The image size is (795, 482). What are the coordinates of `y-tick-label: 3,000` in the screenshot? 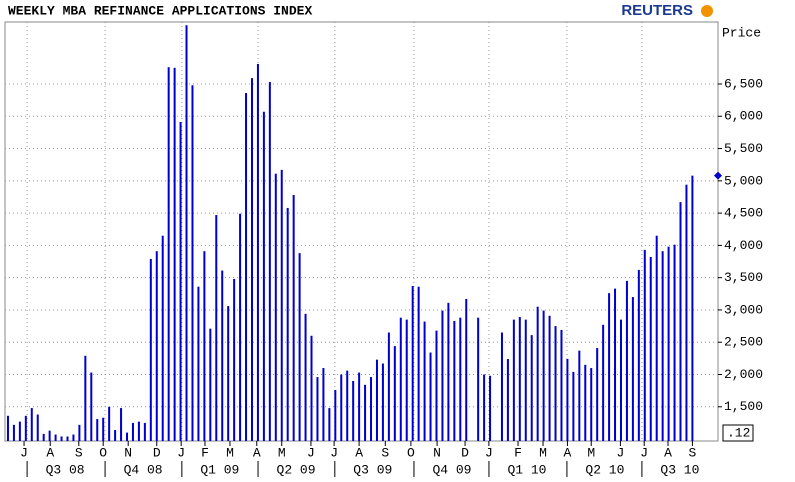 It's located at (743, 309).